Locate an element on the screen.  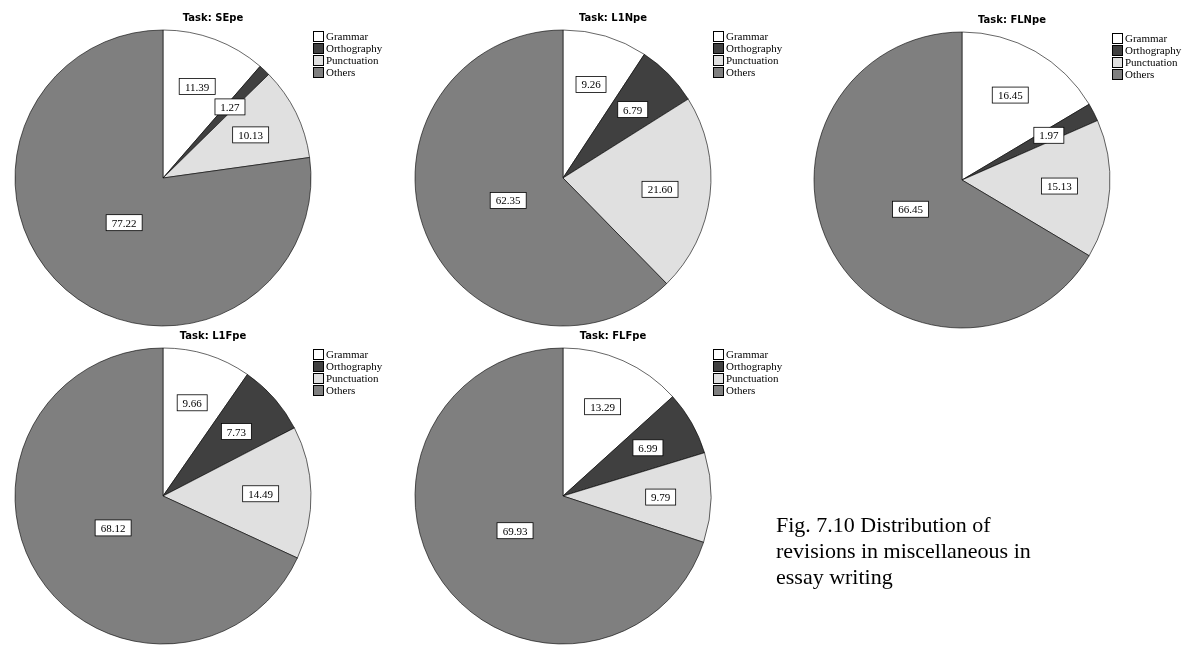
data-label: 6.79 is located at coordinates (633, 109).